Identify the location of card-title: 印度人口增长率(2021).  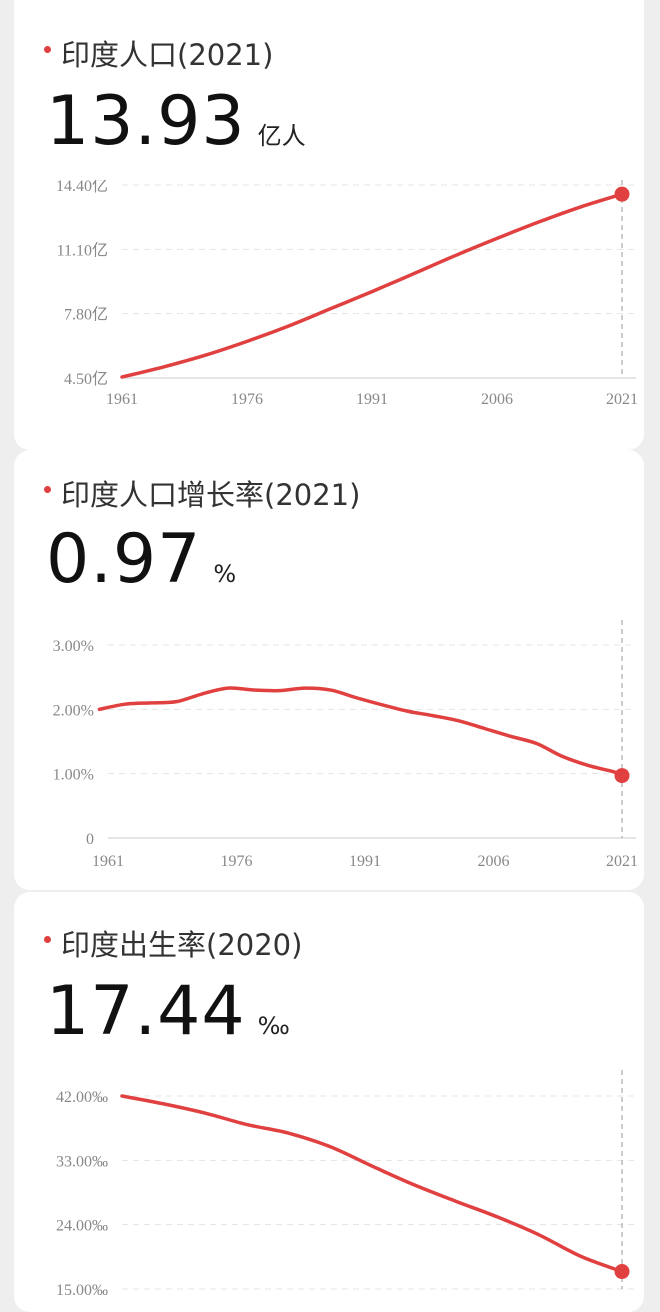
(202, 493).